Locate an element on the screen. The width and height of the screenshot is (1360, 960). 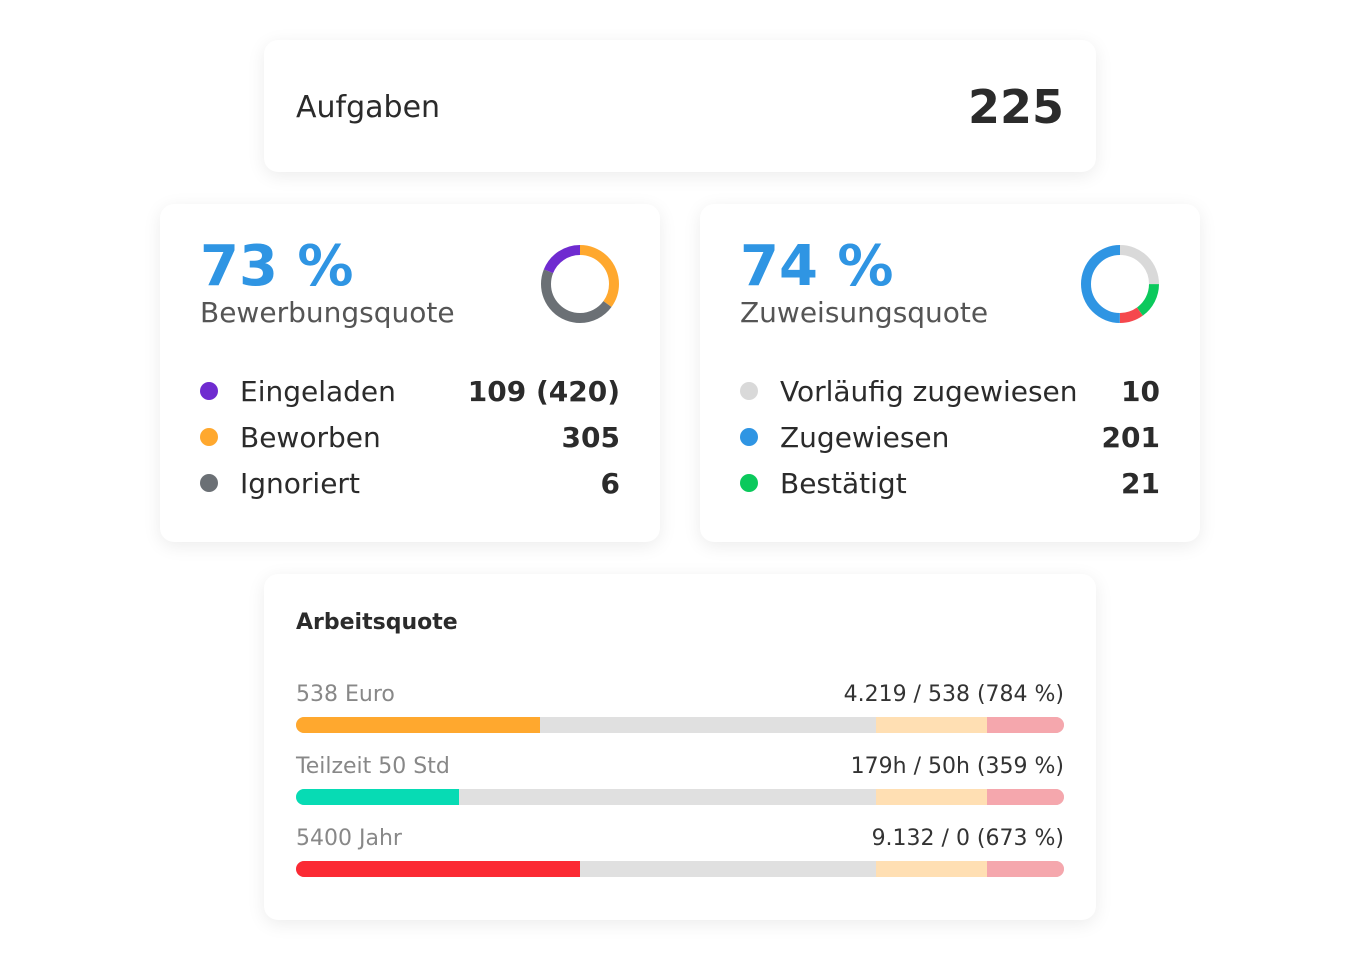
tasks-card: Aufgaben 225 is located at coordinates (680, 106).